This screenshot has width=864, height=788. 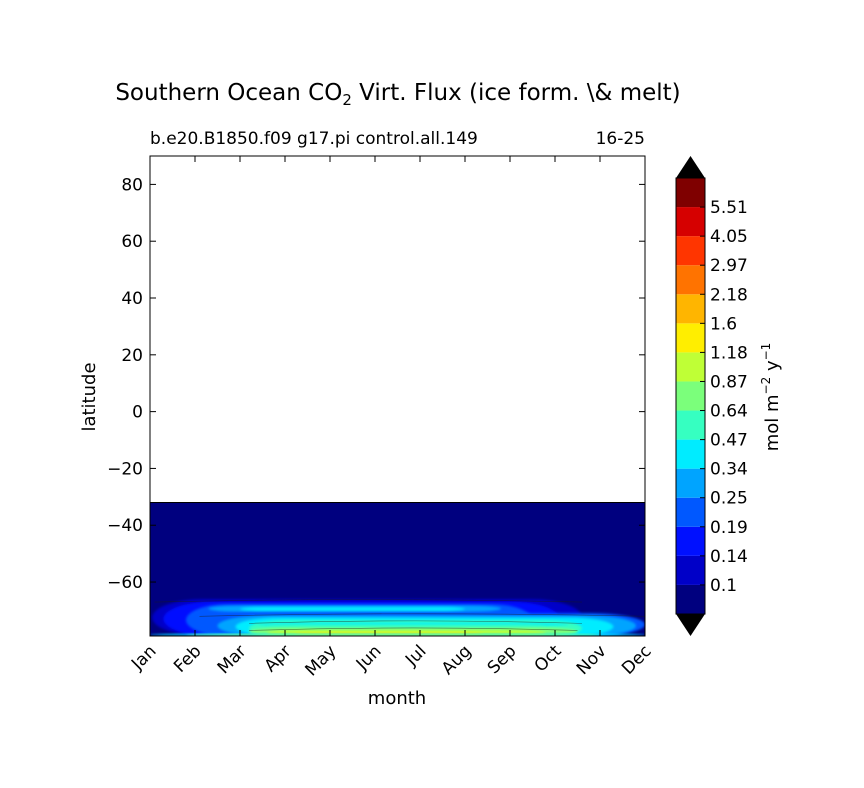 I want to click on y-tick-label: 80, so click(x=132, y=185).